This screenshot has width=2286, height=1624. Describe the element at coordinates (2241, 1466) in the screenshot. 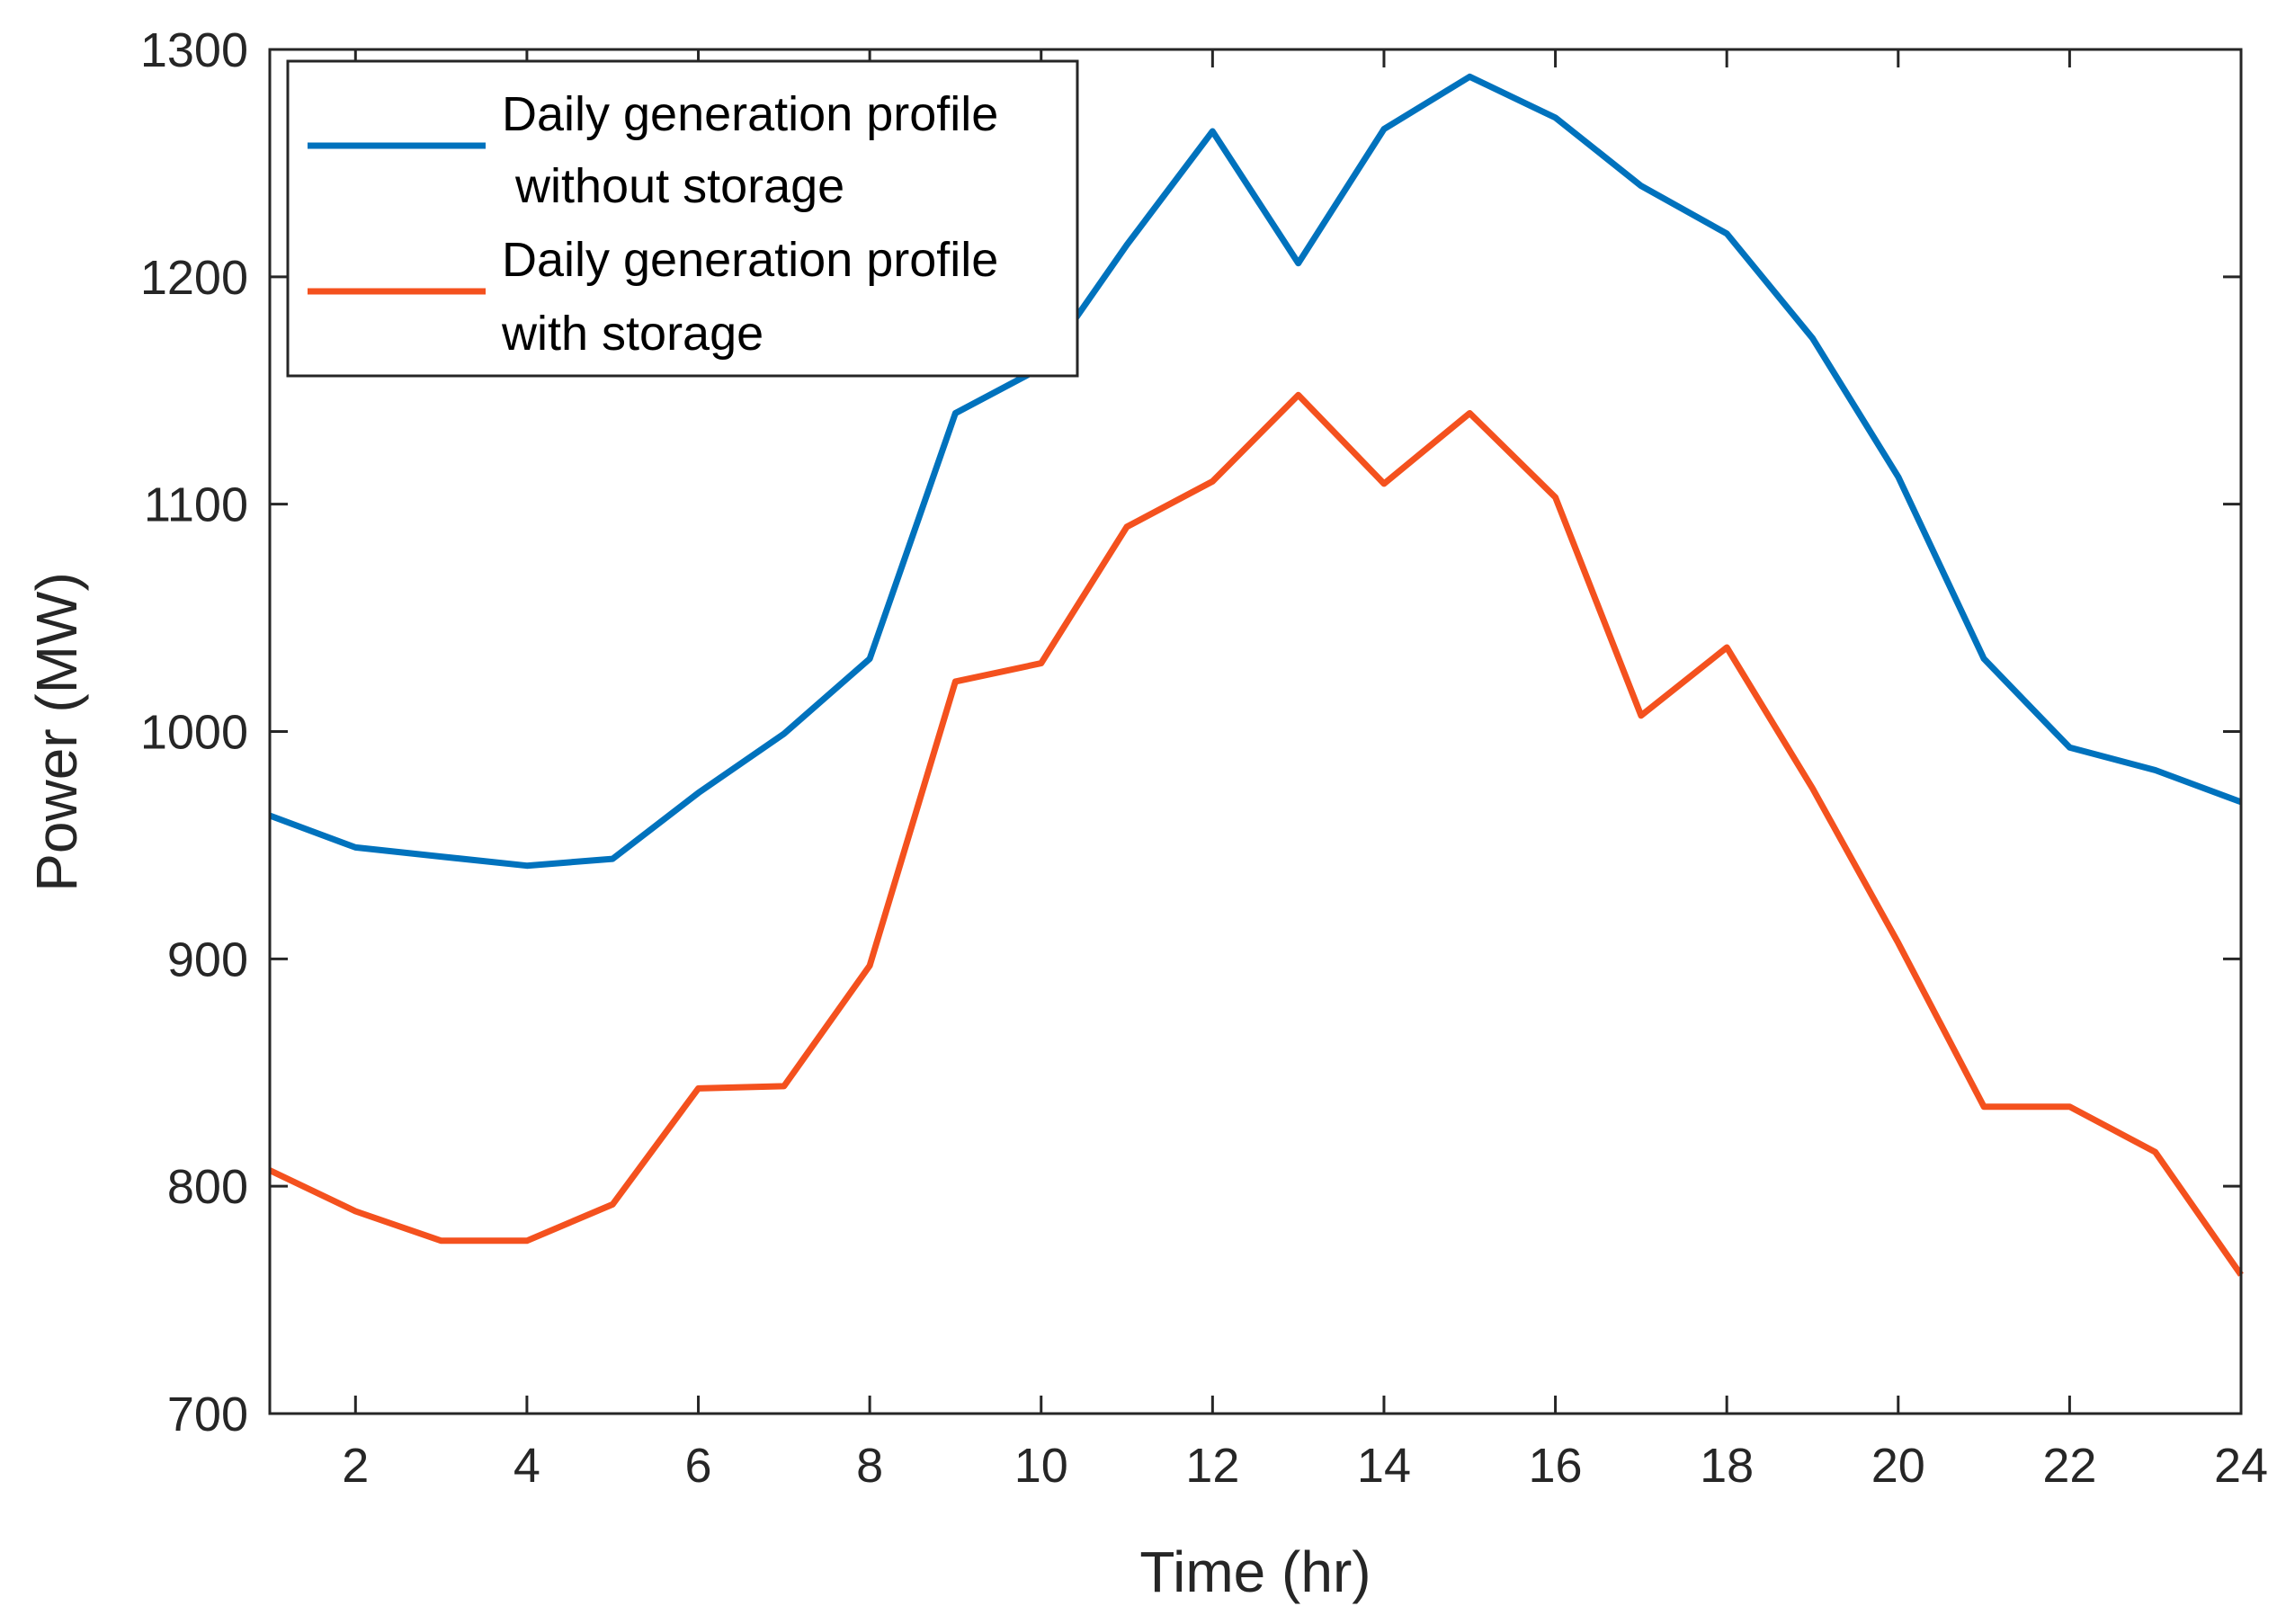

I see `x-tick-label: 24` at that location.